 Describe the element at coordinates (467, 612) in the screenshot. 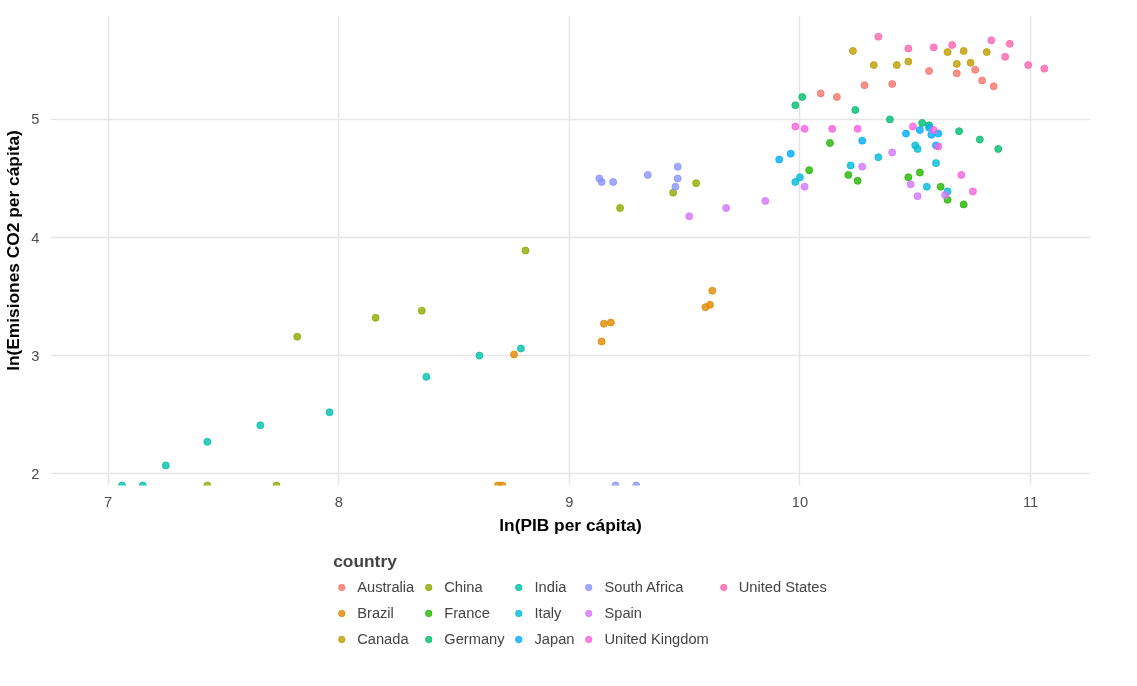

I see `legend-label: France` at that location.